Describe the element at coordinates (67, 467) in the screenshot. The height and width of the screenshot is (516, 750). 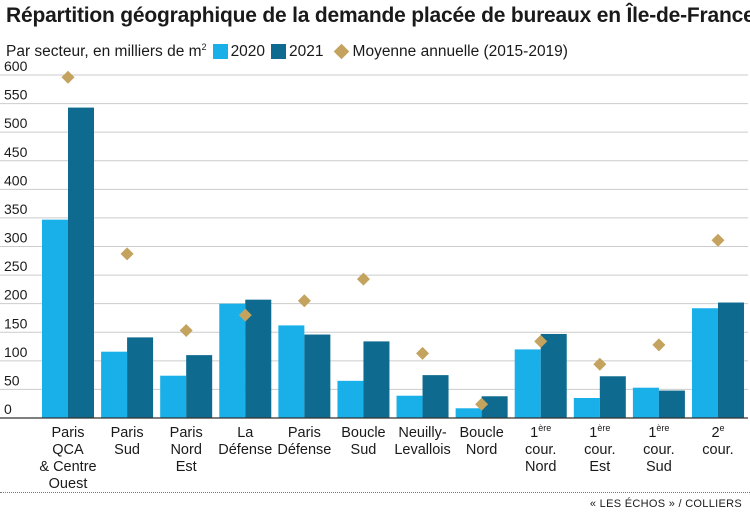
I see `x-tick-label: & Centre` at that location.